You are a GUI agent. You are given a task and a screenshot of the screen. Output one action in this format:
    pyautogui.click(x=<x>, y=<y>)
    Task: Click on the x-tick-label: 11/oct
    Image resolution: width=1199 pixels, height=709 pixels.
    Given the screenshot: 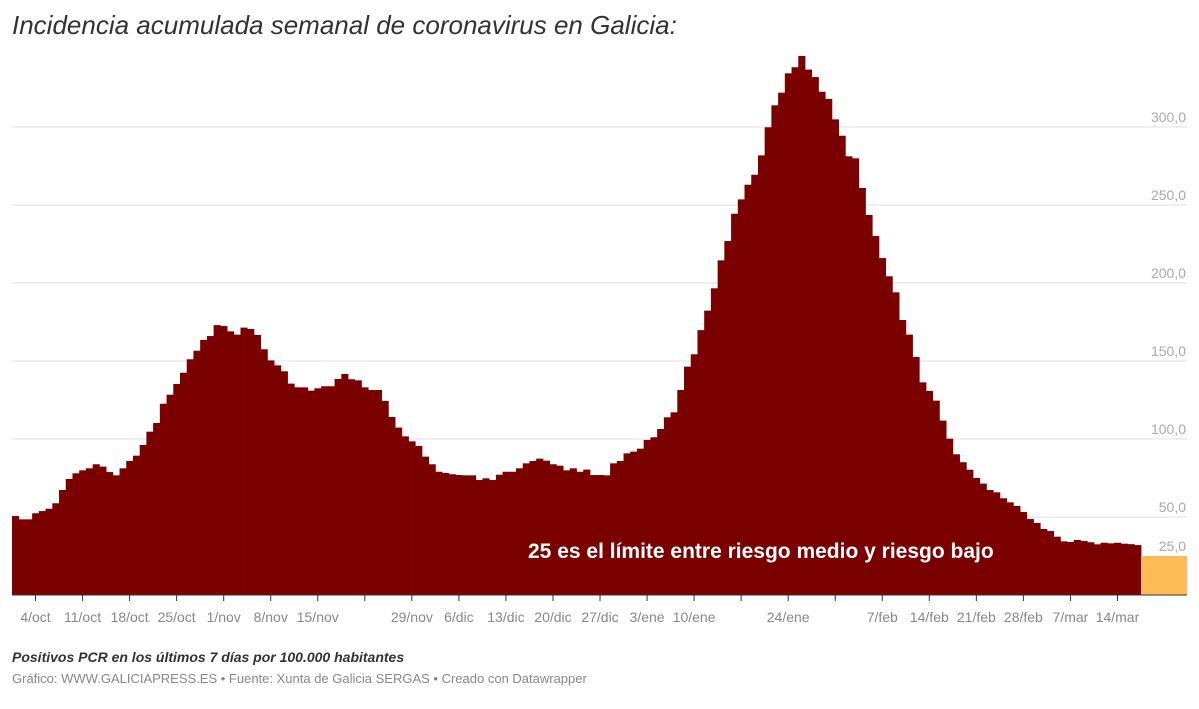 What is the action you would take?
    pyautogui.click(x=82, y=617)
    